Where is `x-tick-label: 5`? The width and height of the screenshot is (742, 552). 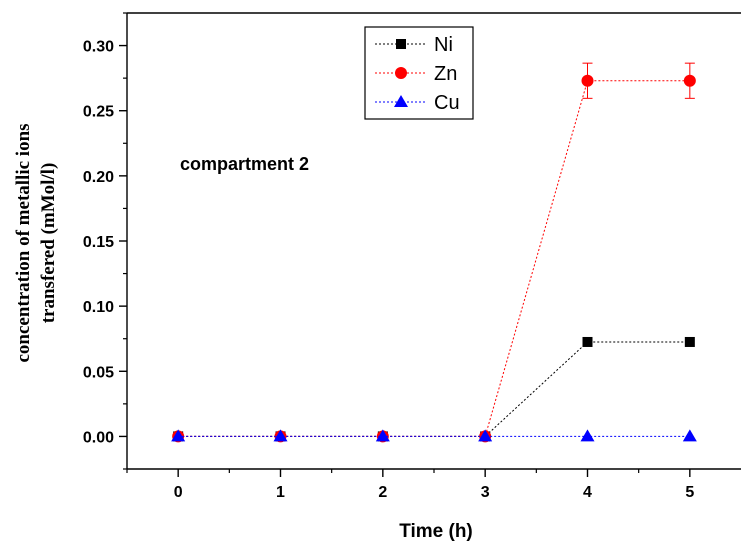 x-tick-label: 5 is located at coordinates (689, 492).